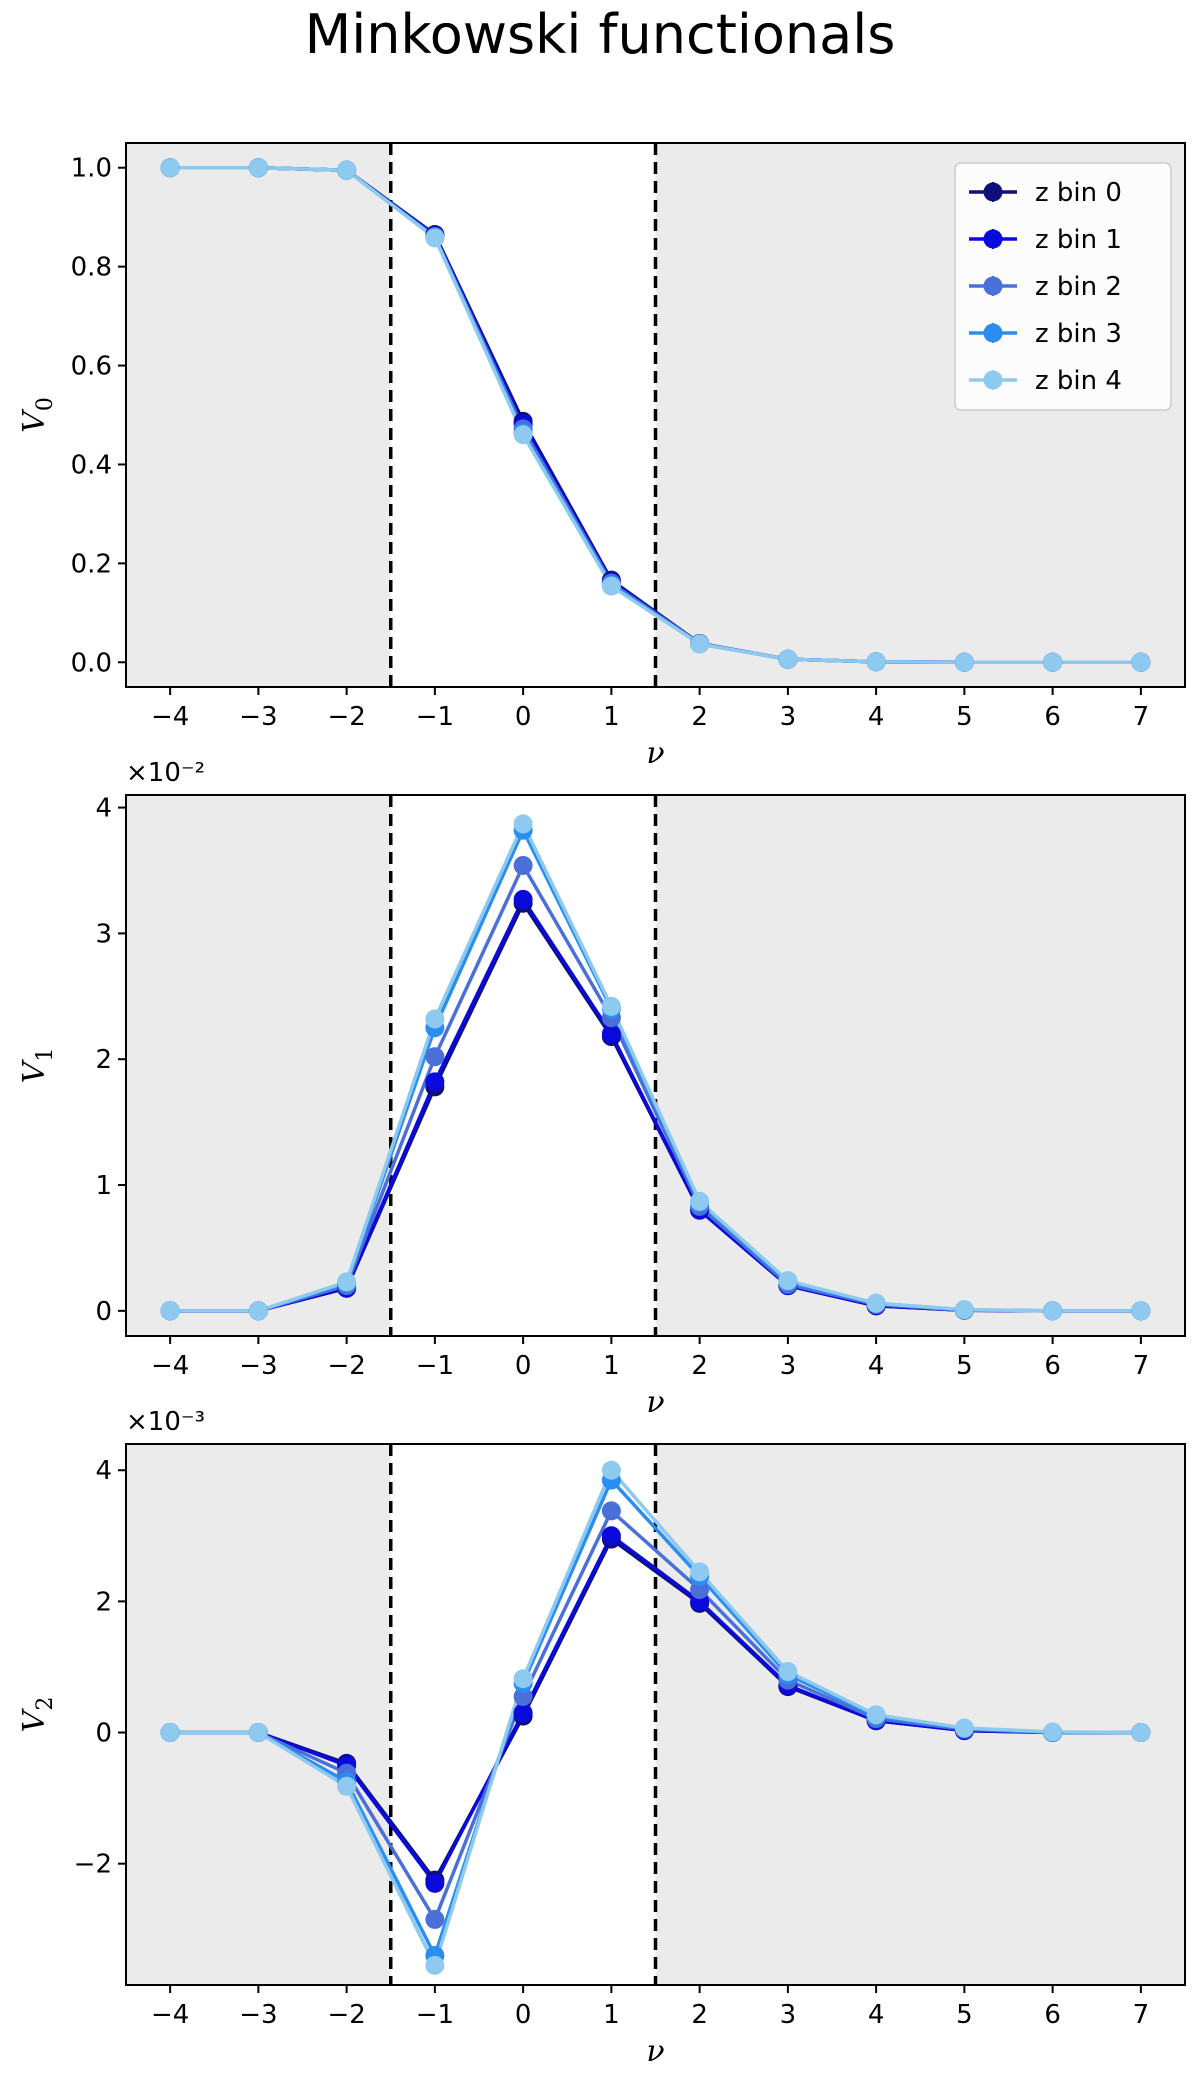 Image resolution: width=1200 pixels, height=2087 pixels. I want to click on axis-offset-label: ×10⁻², so click(165, 773).